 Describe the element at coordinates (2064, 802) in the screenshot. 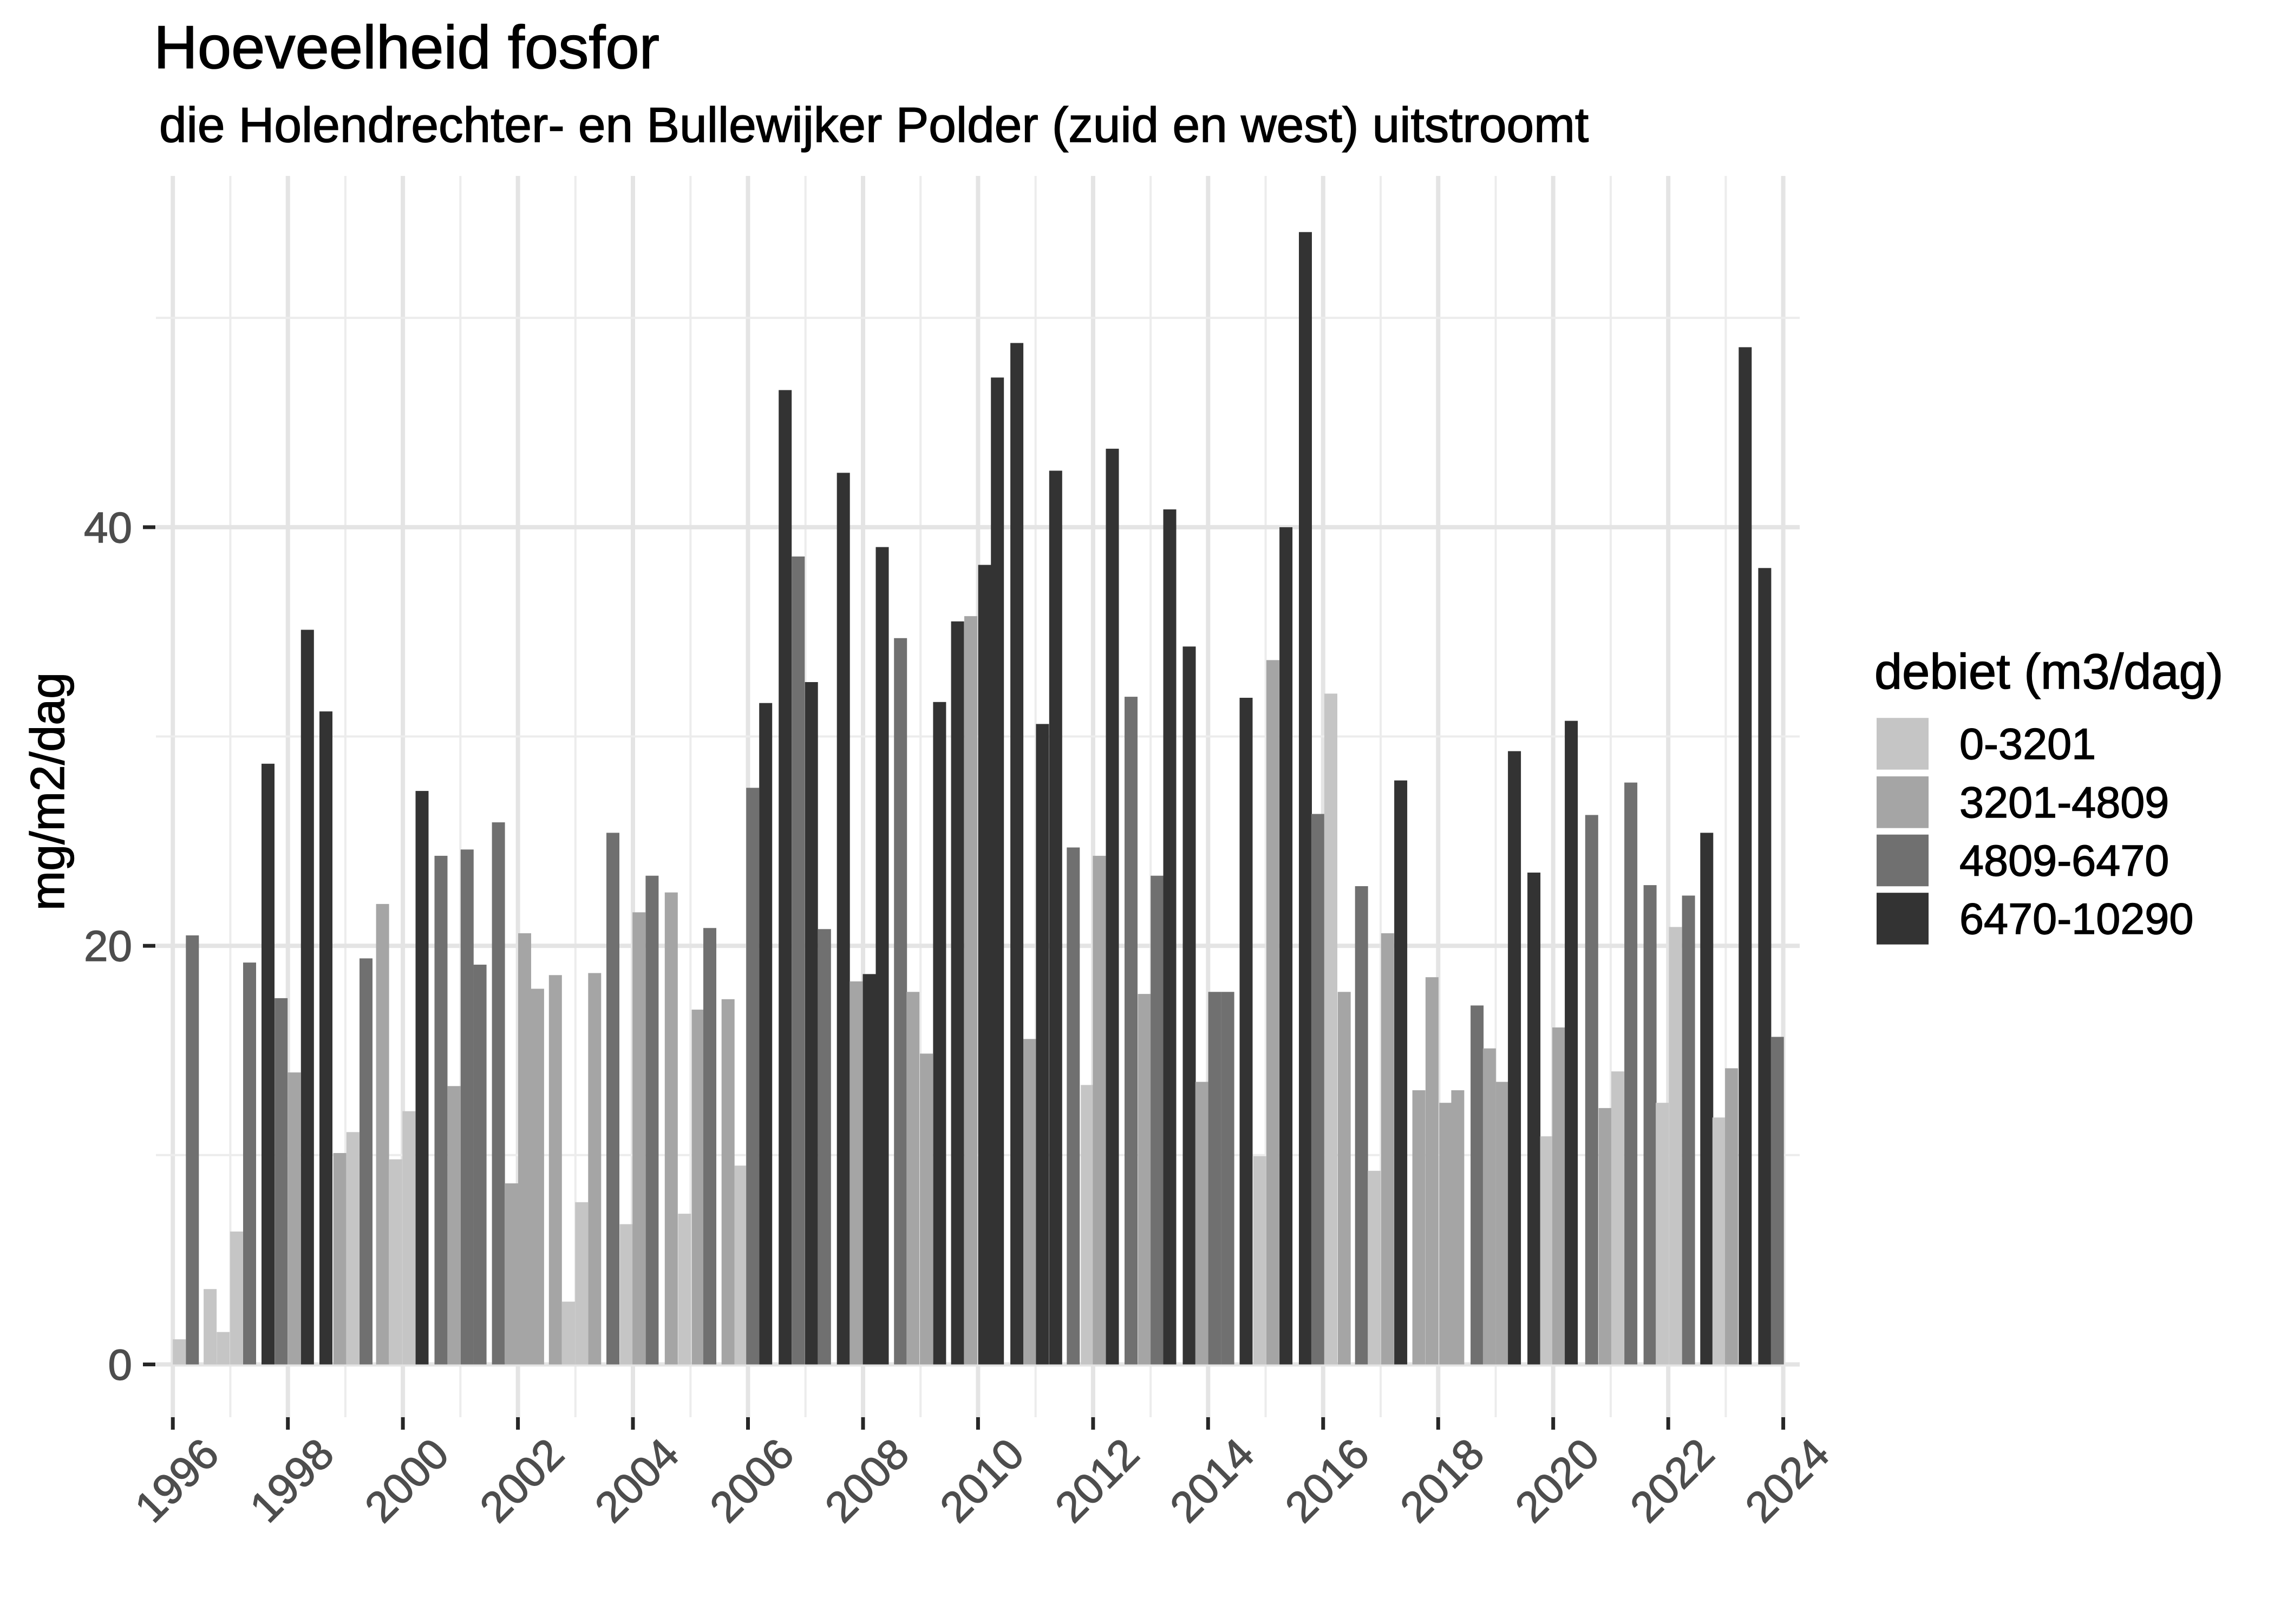

I see `svg-text: 3201-4809` at that location.